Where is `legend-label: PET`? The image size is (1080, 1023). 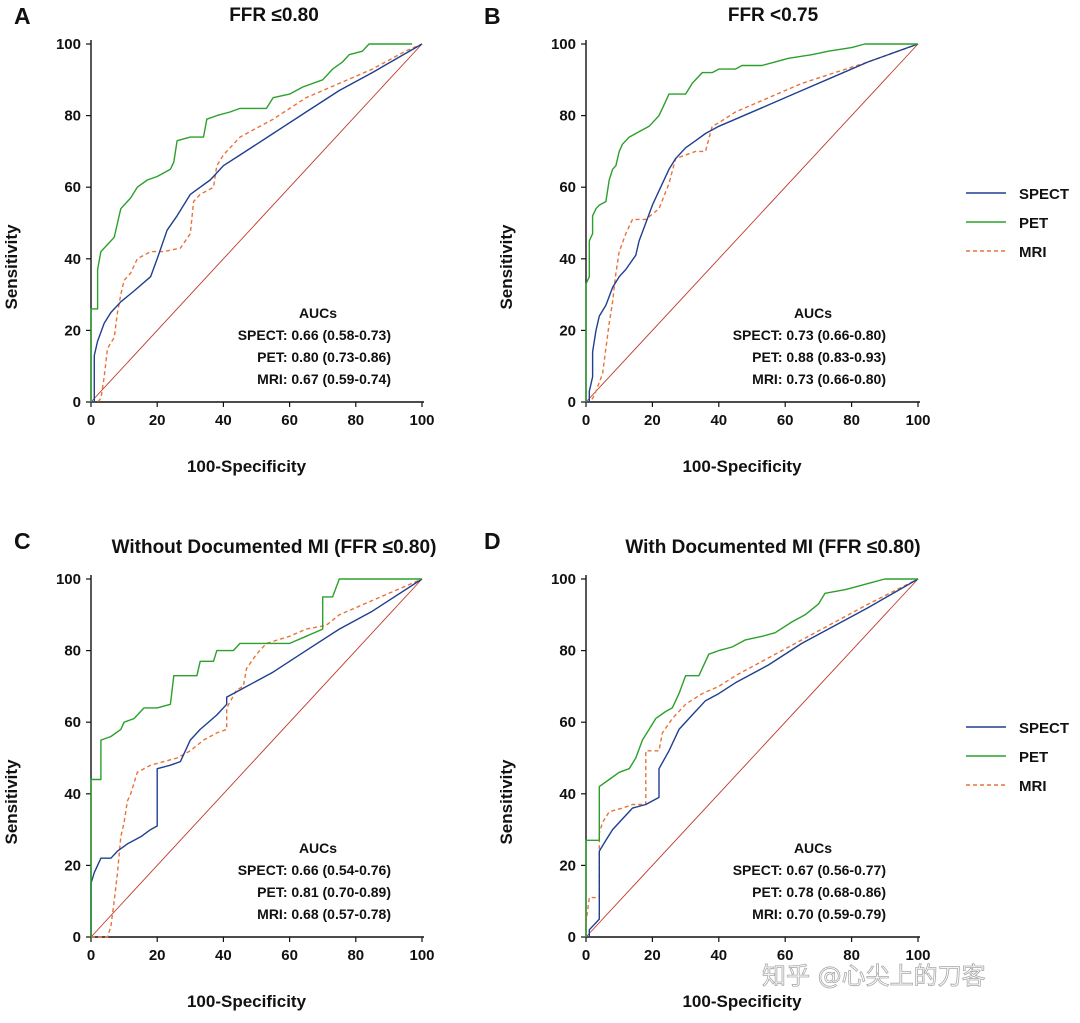 legend-label: PET is located at coordinates (1033, 223).